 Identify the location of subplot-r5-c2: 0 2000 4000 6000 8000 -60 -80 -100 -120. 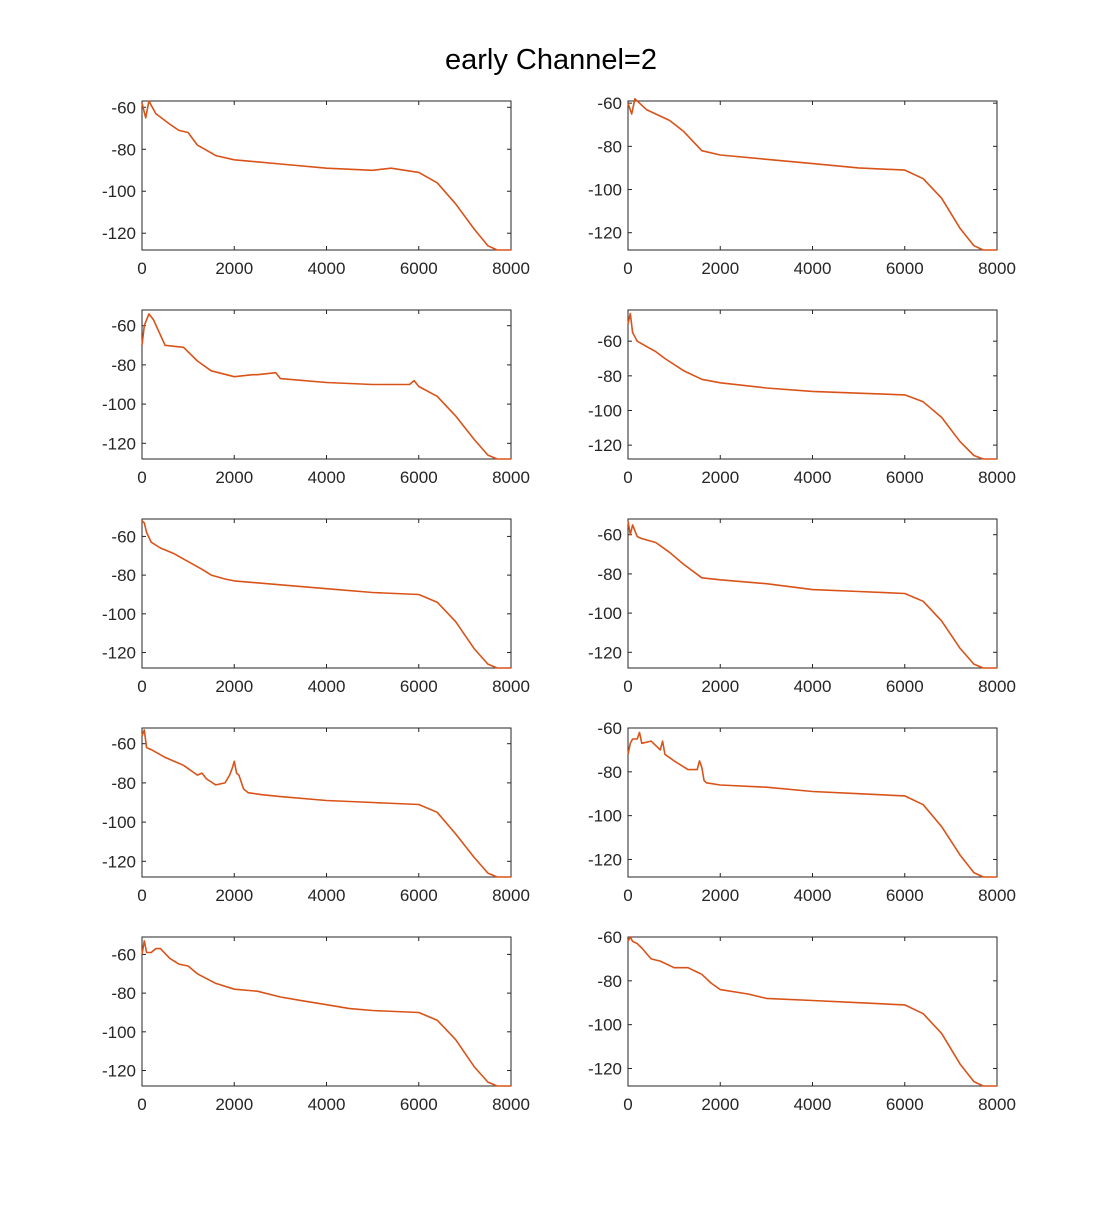
(802, 1021).